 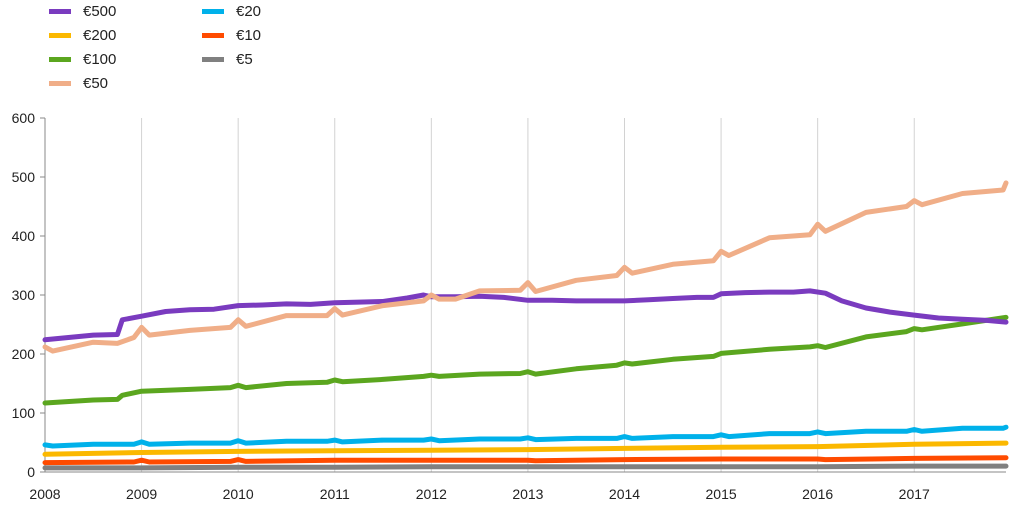 What do you see at coordinates (525, 315) in the screenshot?
I see `series-line-eur500` at bounding box center [525, 315].